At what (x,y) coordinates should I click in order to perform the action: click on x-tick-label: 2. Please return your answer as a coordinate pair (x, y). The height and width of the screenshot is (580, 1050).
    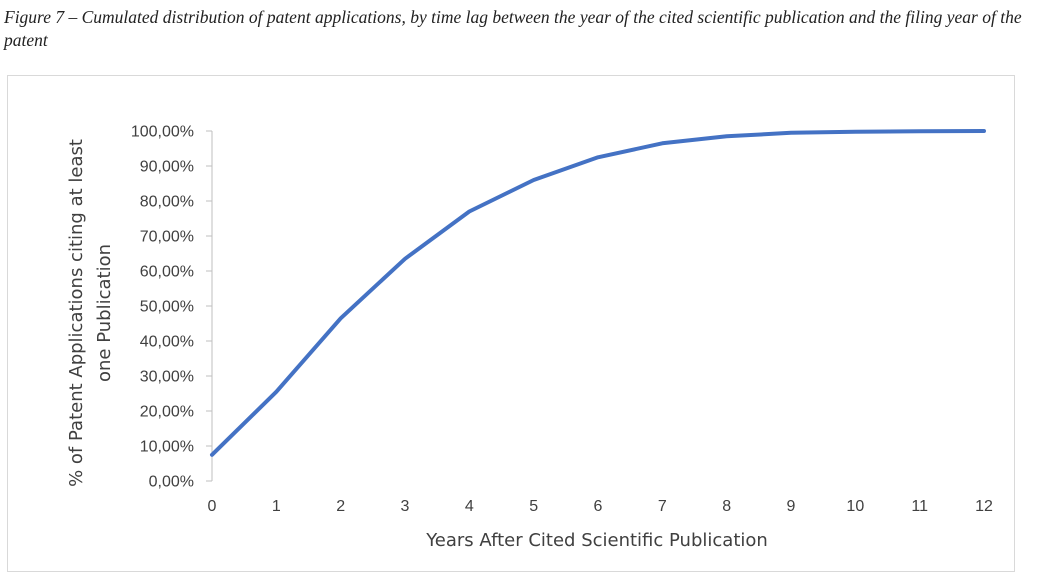
    Looking at the image, I should click on (340, 506).